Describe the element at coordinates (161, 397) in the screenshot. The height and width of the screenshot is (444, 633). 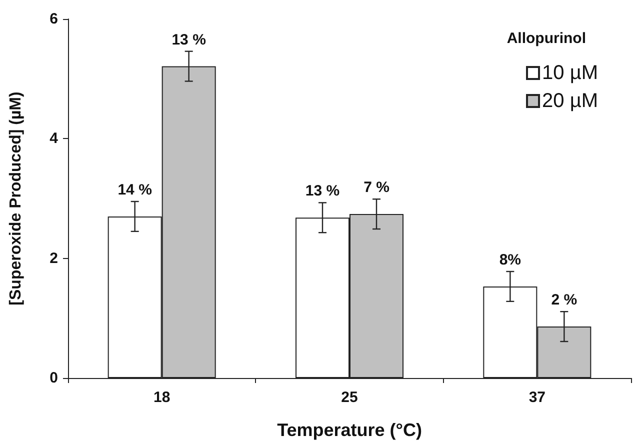
I see `x-tick-label: 18` at that location.